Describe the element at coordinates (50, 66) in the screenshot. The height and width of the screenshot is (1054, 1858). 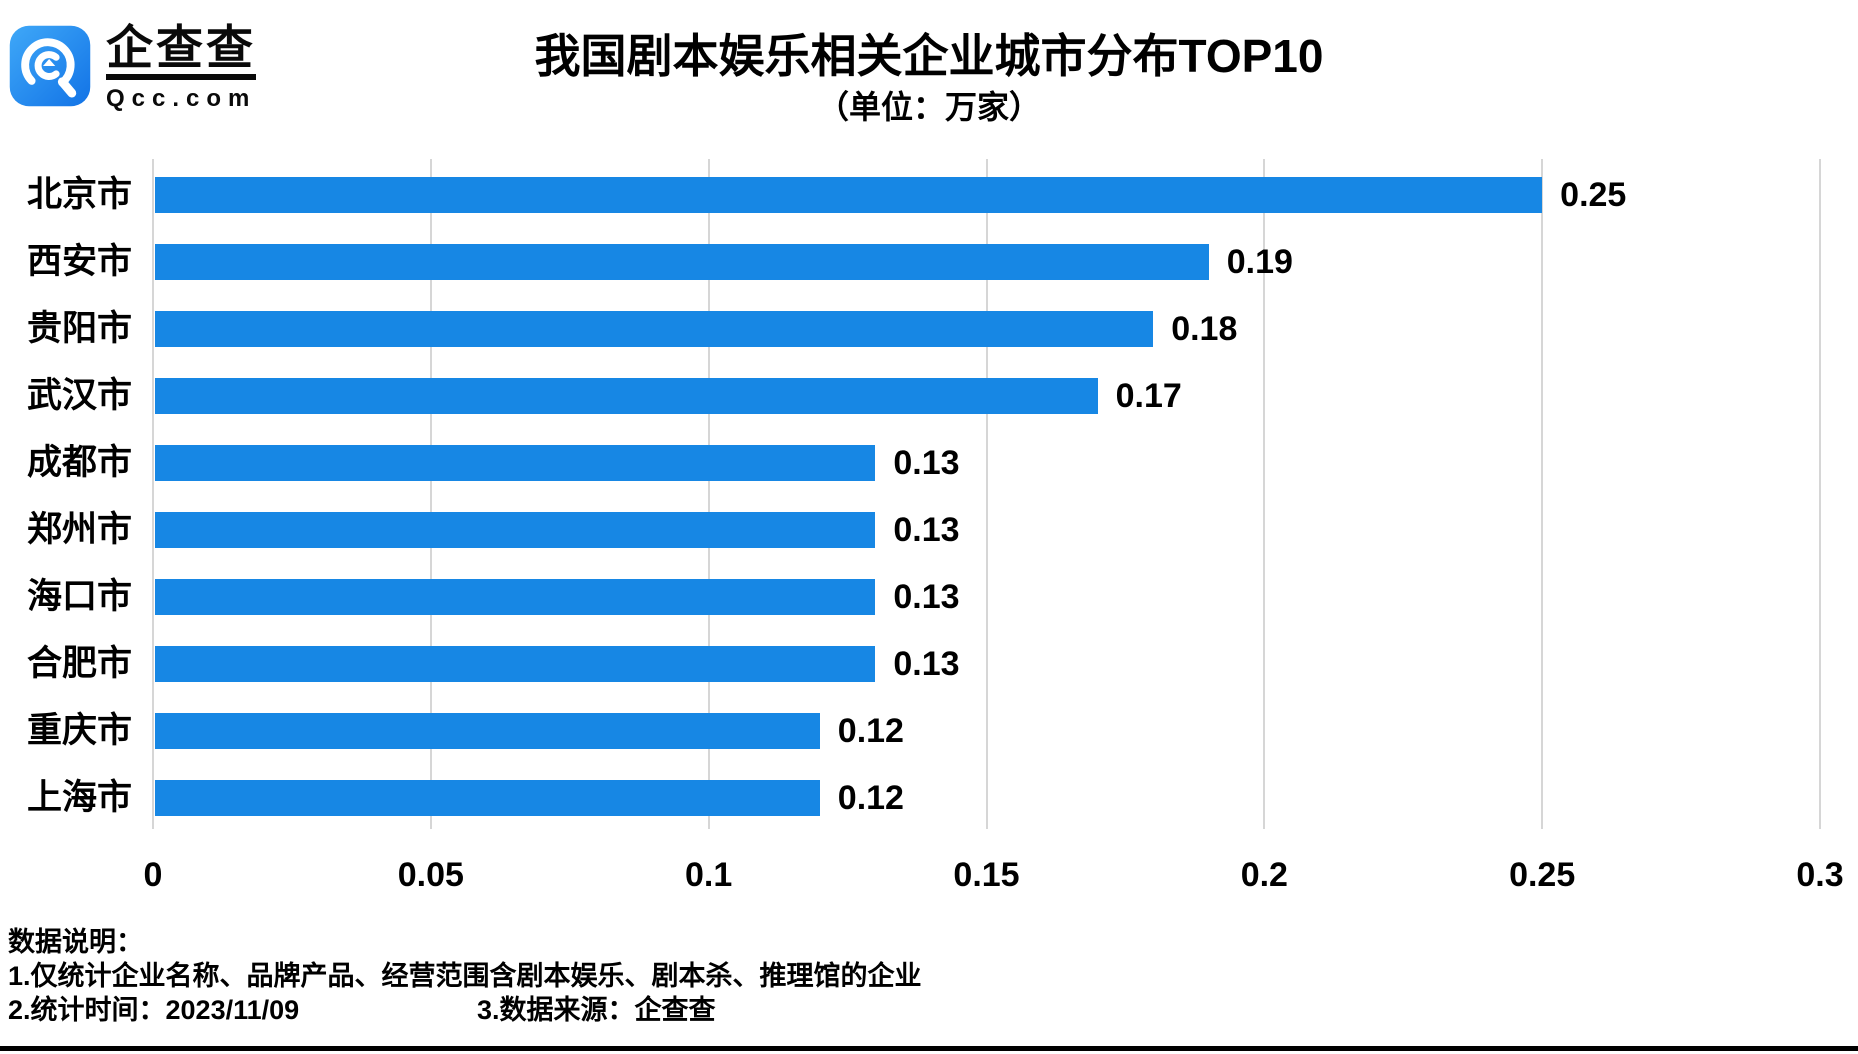
I see `qcc-magnifier-icon` at that location.